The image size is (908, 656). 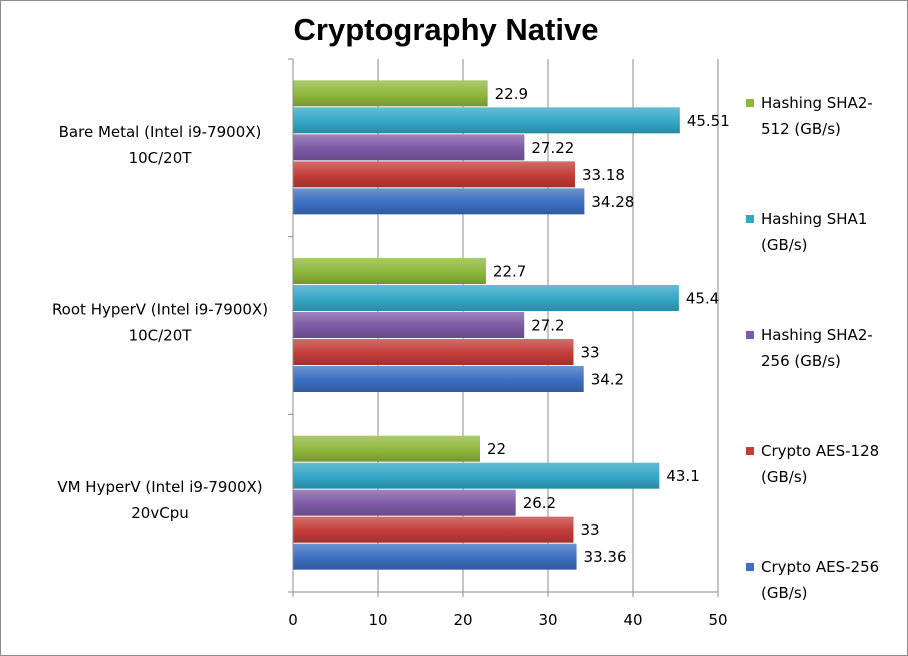 I want to click on chart-title: Cryptography Native, so click(x=446, y=29).